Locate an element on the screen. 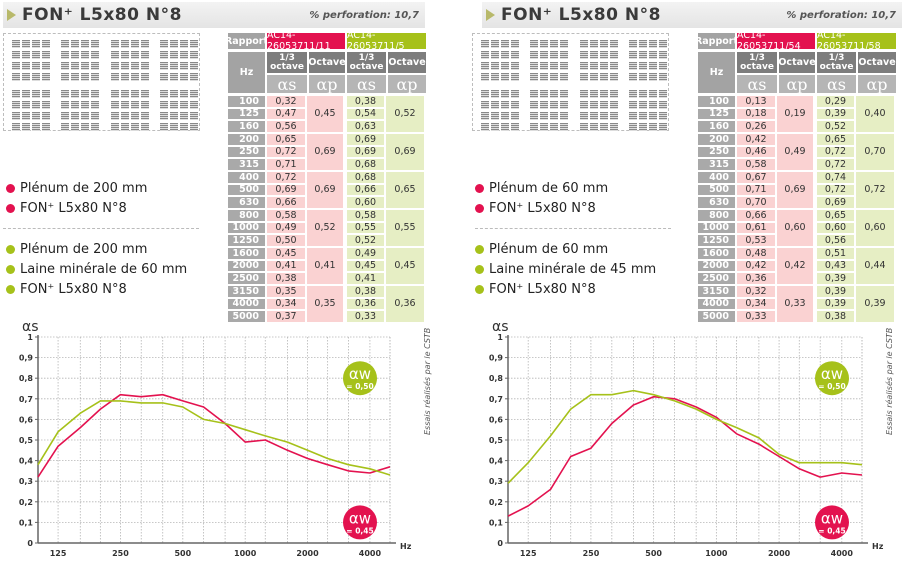  octave-header: Octave is located at coordinates (407, 62).